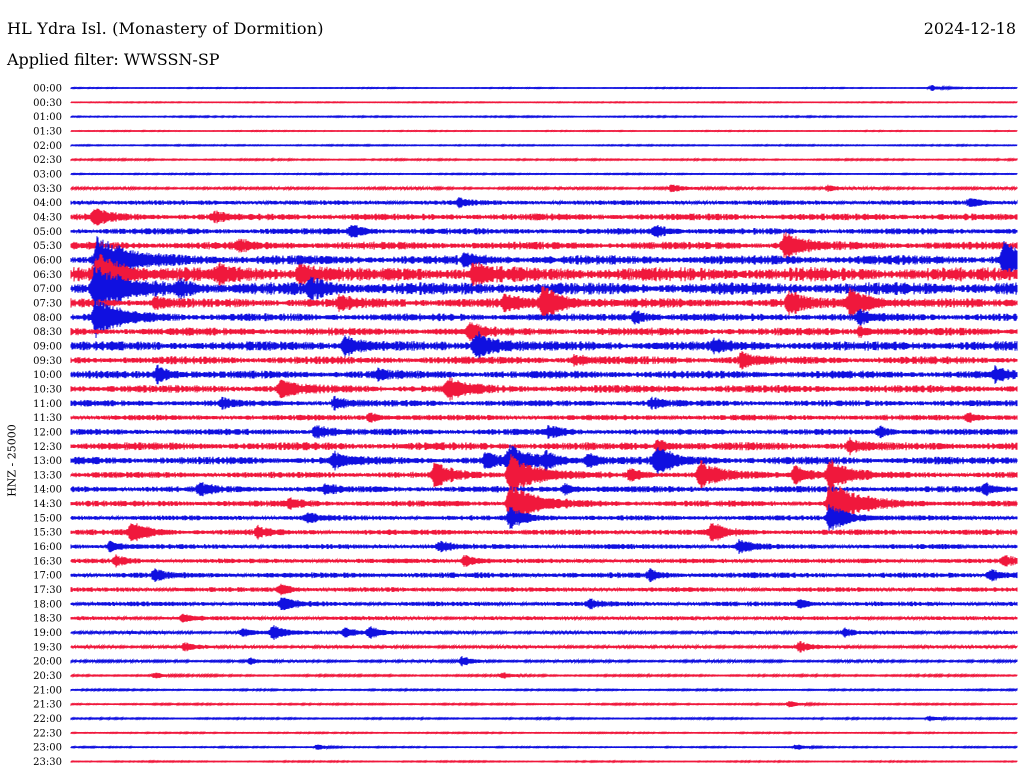  I want to click on time-tick-label: 10:30, so click(47, 389).